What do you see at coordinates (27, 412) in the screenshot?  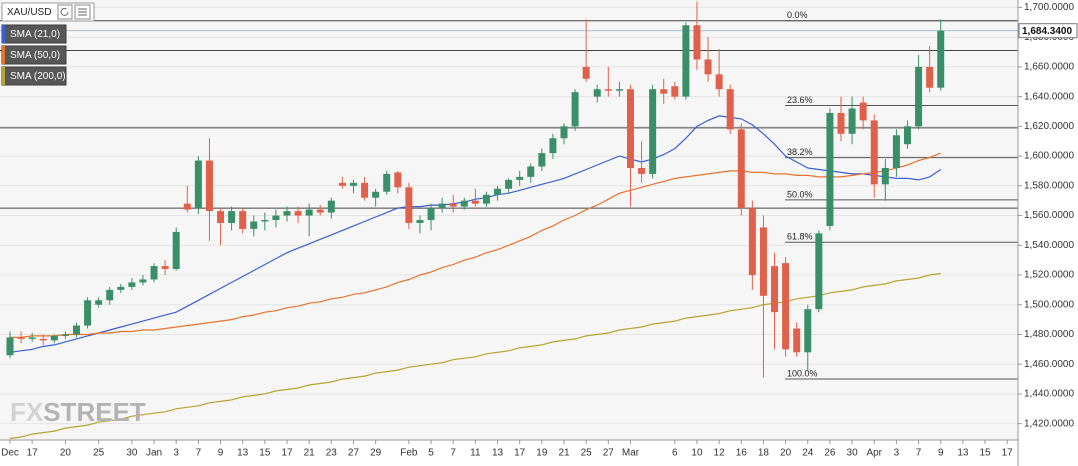 I see `watermark-fx: FX` at bounding box center [27, 412].